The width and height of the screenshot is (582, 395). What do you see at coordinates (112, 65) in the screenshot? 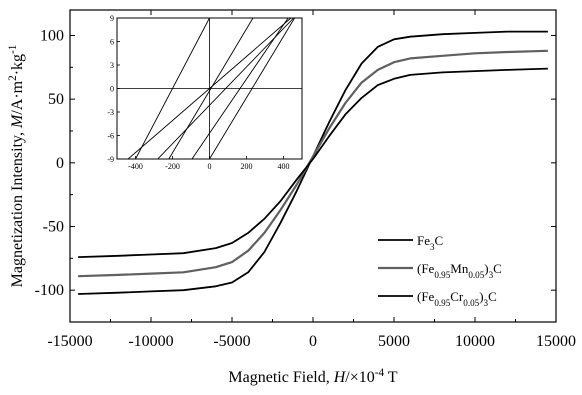
I see `inset-y-tick-label-4: 3` at bounding box center [112, 65].